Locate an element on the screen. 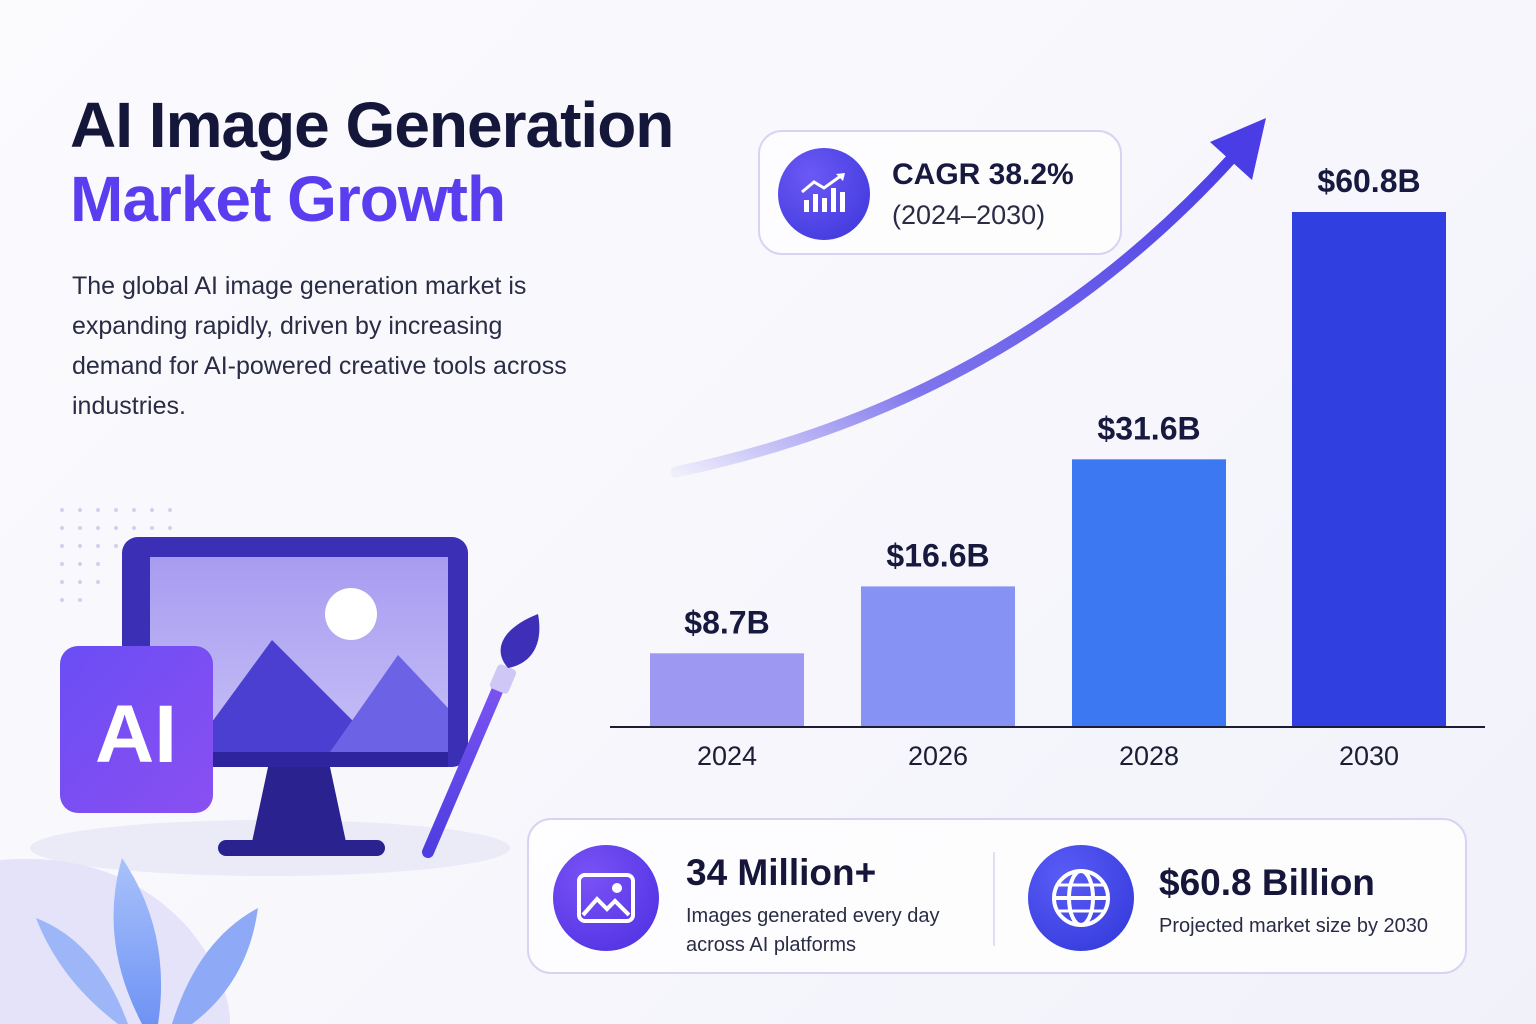 This screenshot has height=1024, width=1536. x-tick-2026: 2026 is located at coordinates (938, 756).